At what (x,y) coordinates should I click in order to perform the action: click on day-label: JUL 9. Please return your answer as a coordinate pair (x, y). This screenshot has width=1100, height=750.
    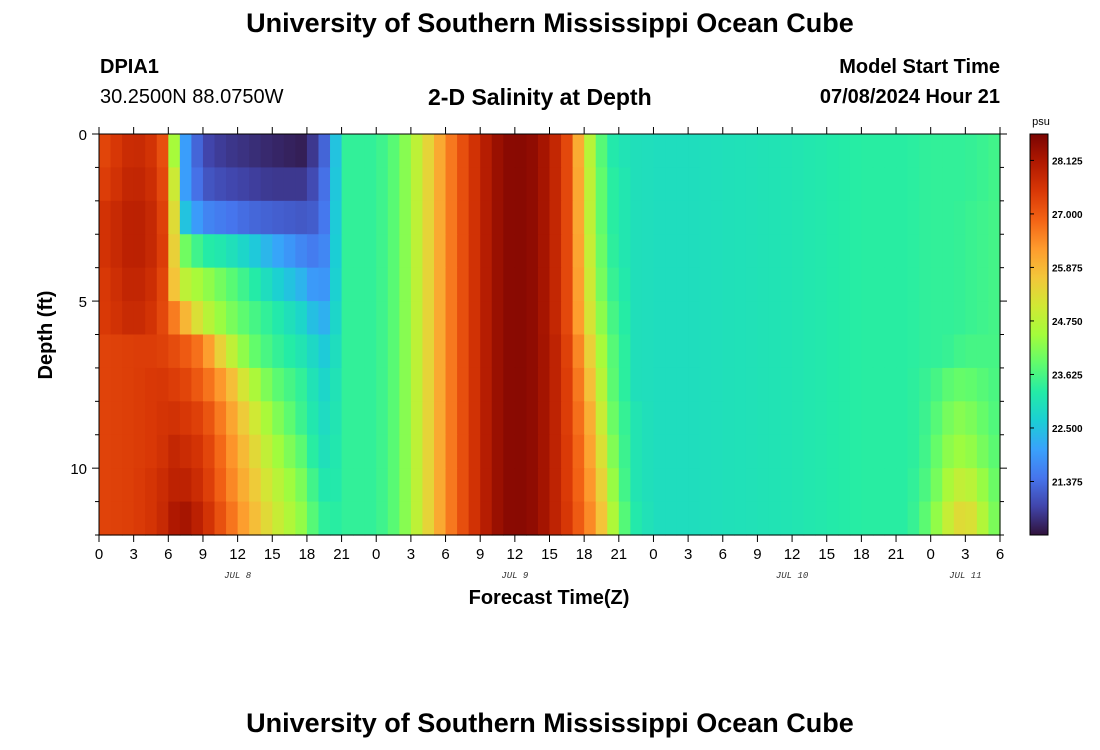
    Looking at the image, I should click on (515, 576).